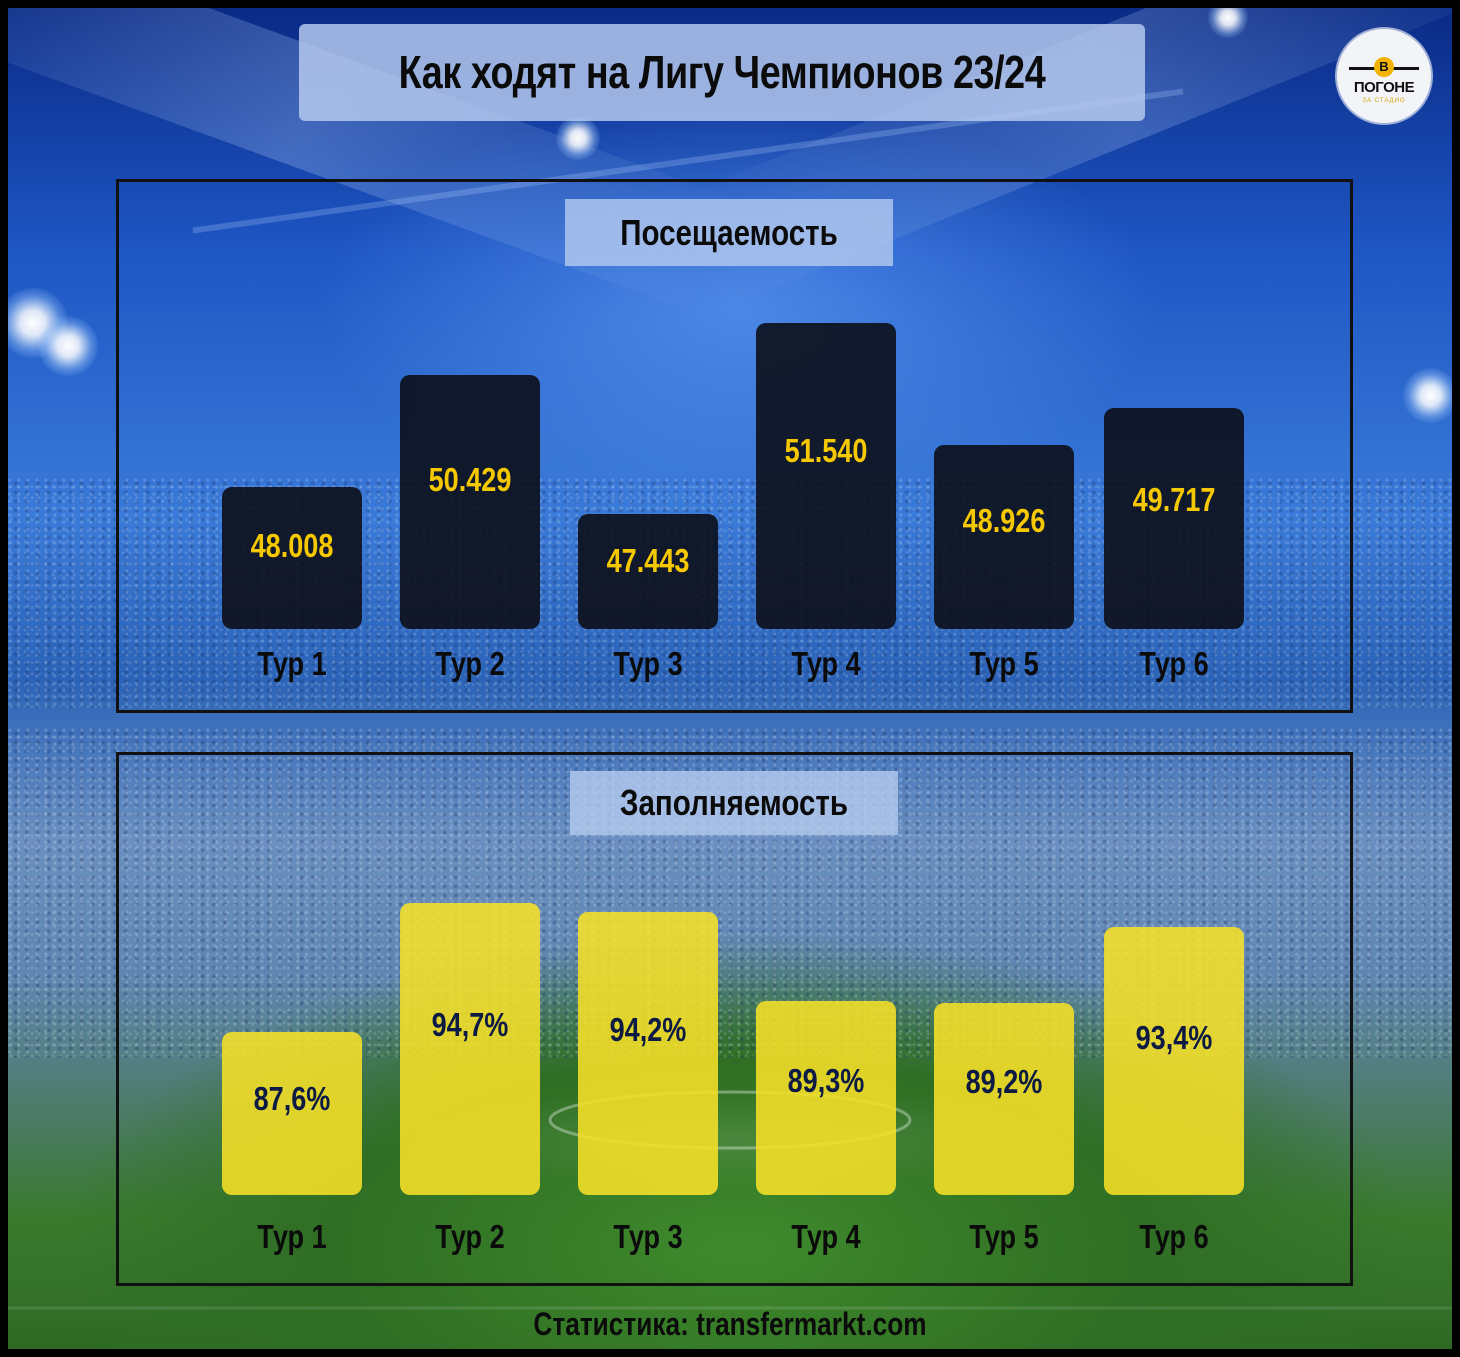 This screenshot has width=1460, height=1357. I want to click on occupancy-value-label: 89,2%, so click(1004, 1082).